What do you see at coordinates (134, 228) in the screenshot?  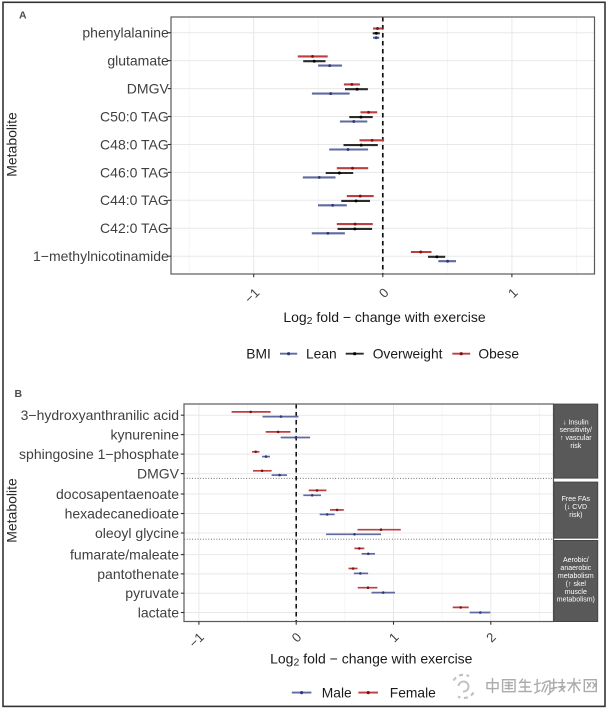 I see `svg-text: C42:0 TAG` at bounding box center [134, 228].